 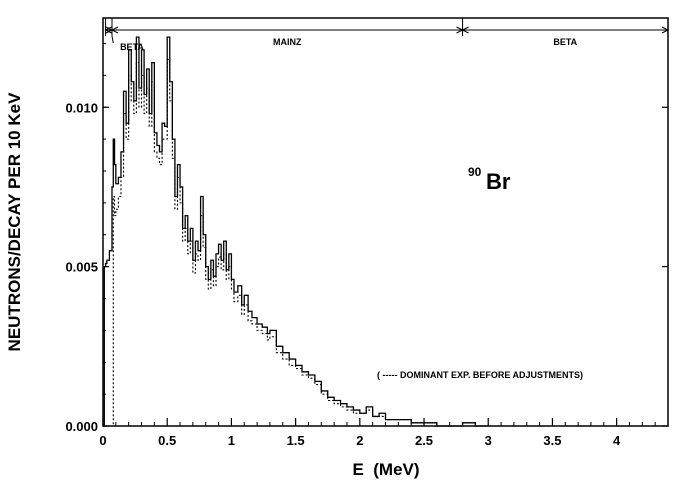 I want to click on region-markers: BETA MAINZ BETA, so click(x=387, y=35).